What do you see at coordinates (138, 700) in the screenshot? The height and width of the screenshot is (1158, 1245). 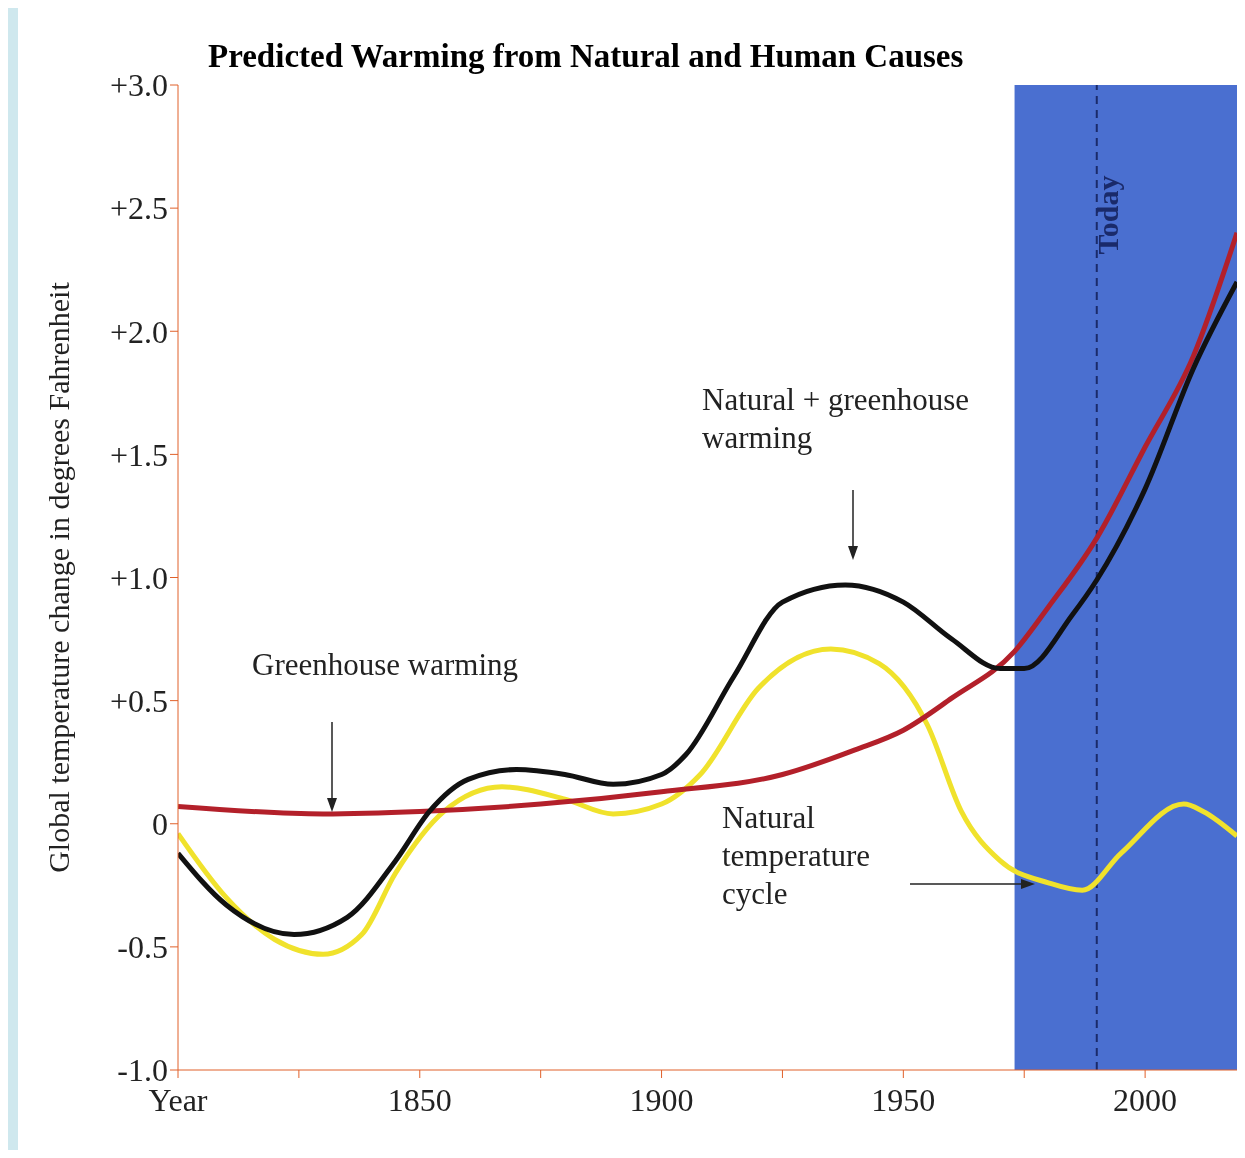 I see `y-tick-label: +0.5` at bounding box center [138, 700].